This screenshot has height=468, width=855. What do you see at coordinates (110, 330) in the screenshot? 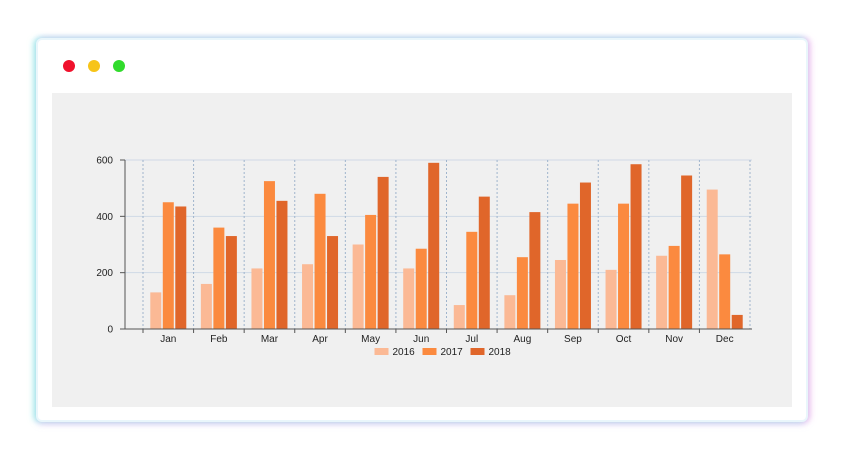
I see `y-tick-label: 0` at bounding box center [110, 330].